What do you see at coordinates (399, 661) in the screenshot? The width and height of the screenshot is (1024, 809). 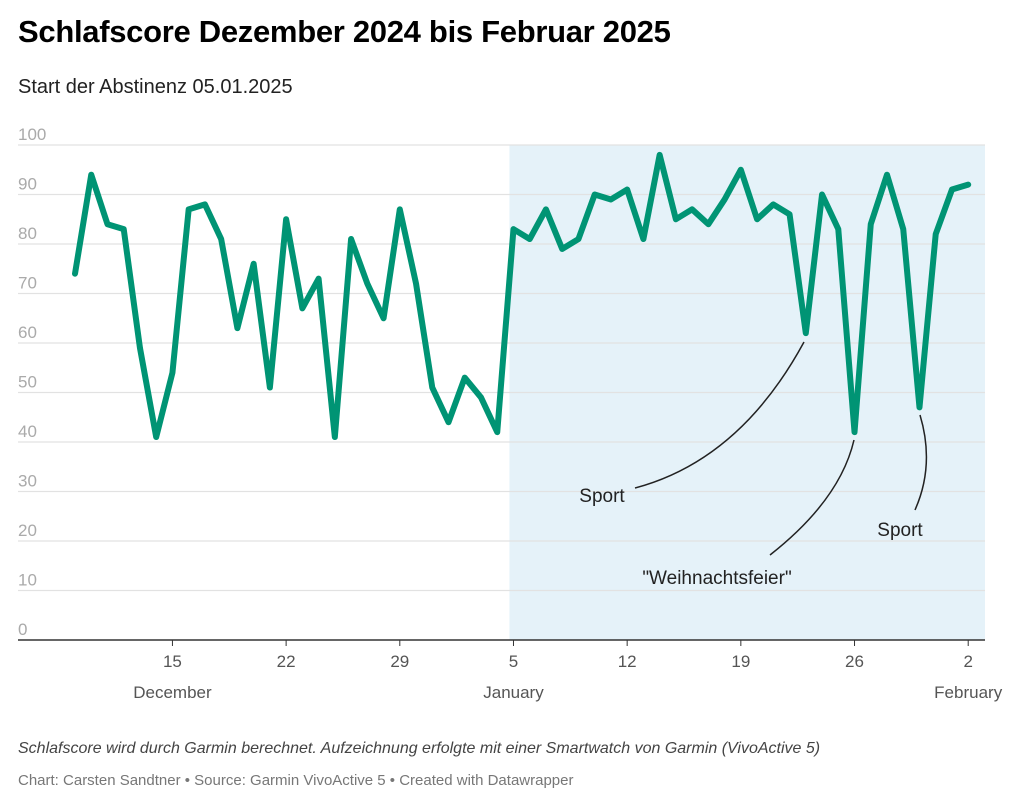 I see `x-tick-label: 29` at bounding box center [399, 661].